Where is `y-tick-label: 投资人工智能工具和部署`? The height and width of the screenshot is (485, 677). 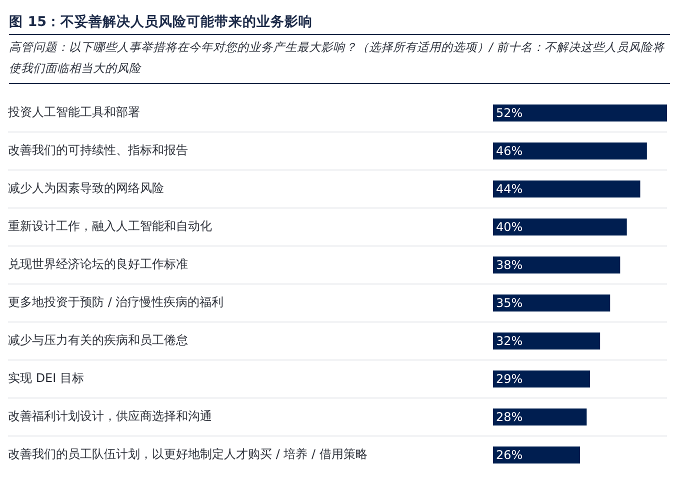 y-tick-label: 投资人工智能工具和部署 is located at coordinates (73, 112).